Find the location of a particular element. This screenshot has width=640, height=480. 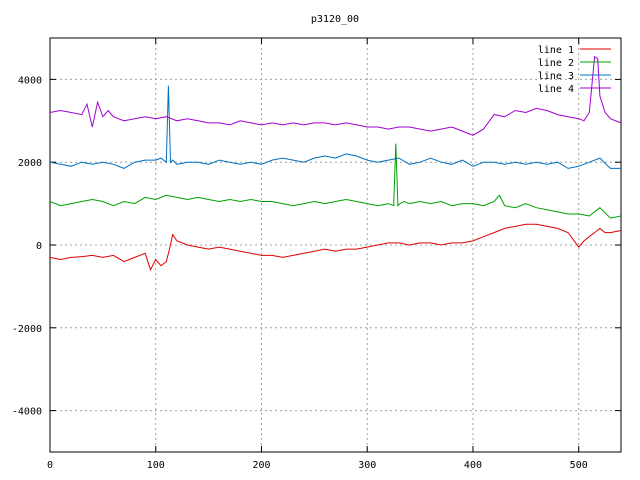

chart-title: p3120_00 is located at coordinates (335, 19).